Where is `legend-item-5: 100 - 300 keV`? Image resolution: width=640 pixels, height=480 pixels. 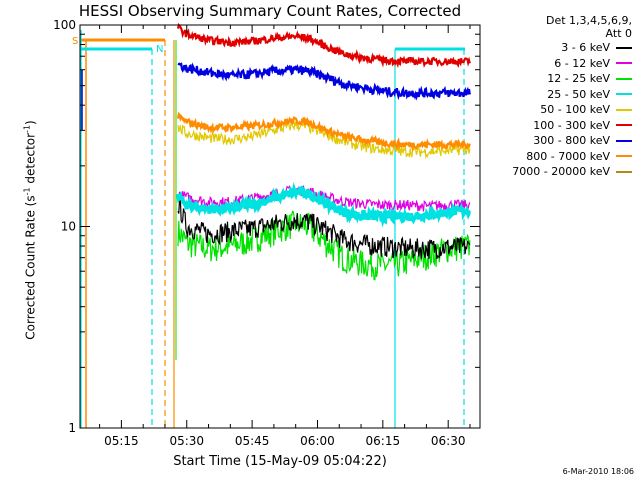 legend-item-5: 100 - 300 keV is located at coordinates (547, 126).